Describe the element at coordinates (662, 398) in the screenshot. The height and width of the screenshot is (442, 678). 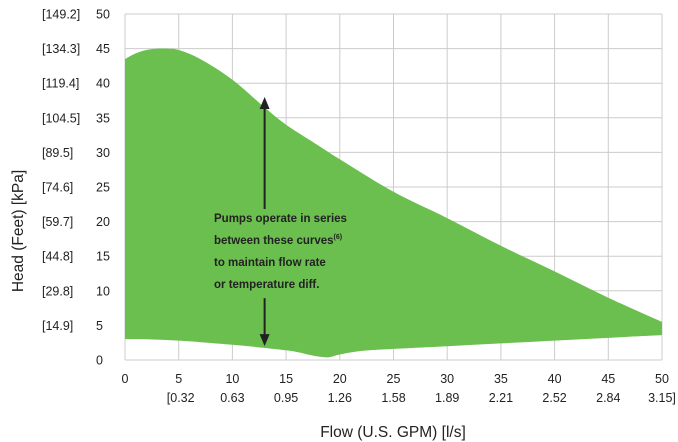
I see `x-tick-label-secondary: 3.15]` at that location.